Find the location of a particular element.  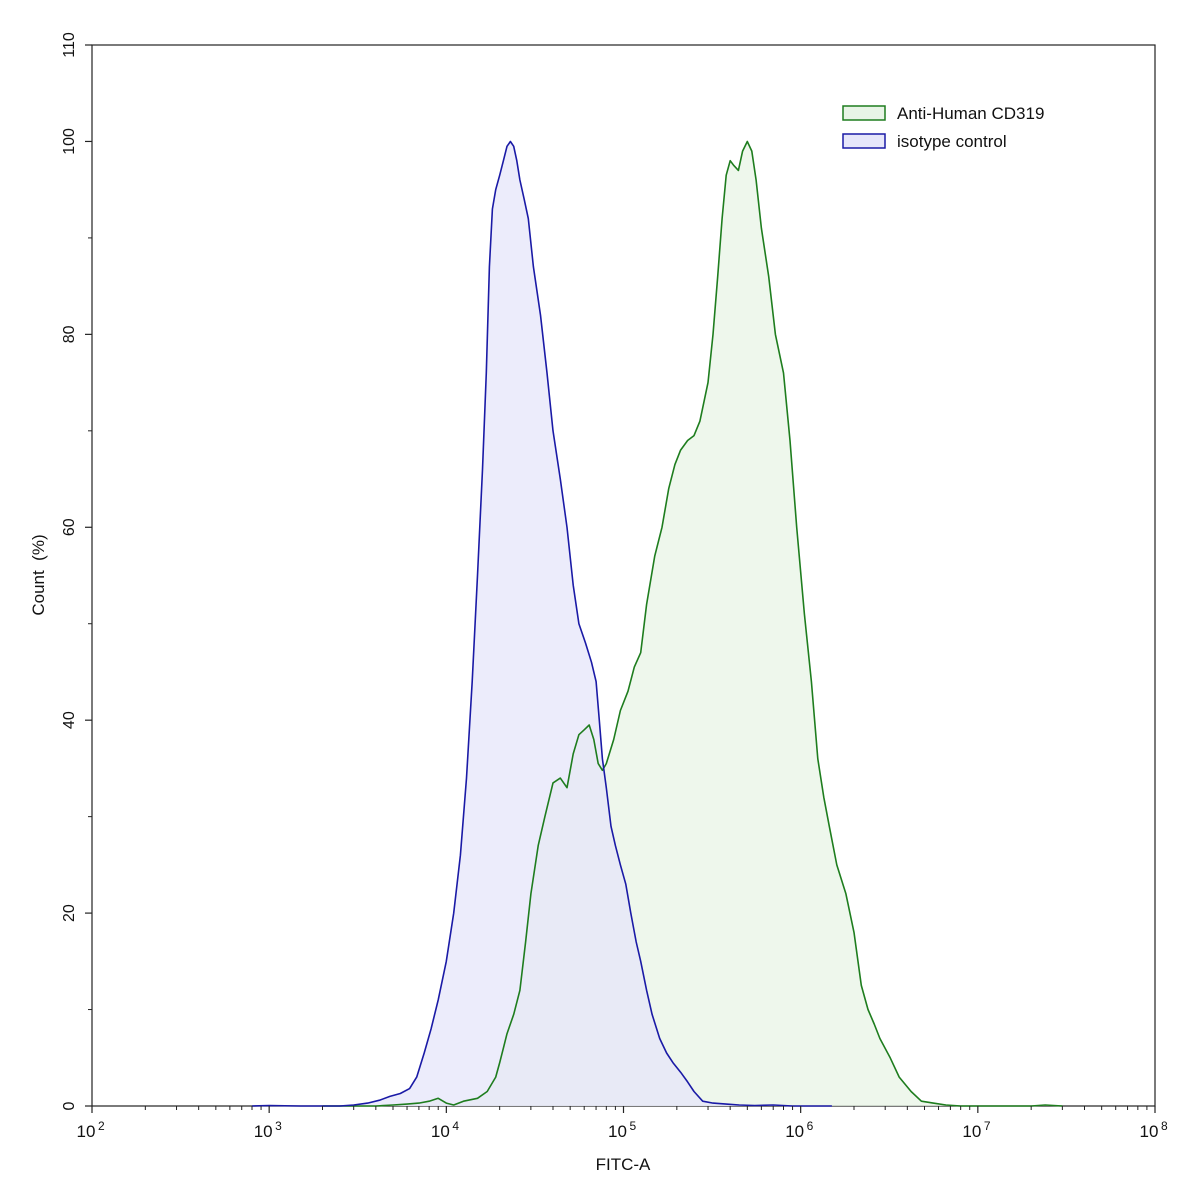

y-tick-label: 20 is located at coordinates (69, 913).